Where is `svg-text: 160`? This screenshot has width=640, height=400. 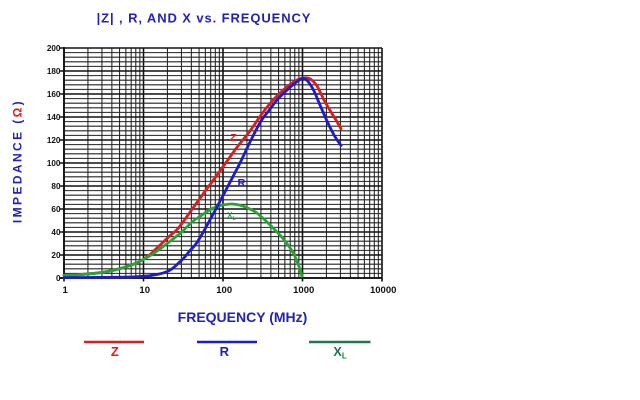
svg-text: 160 is located at coordinates (54, 94).